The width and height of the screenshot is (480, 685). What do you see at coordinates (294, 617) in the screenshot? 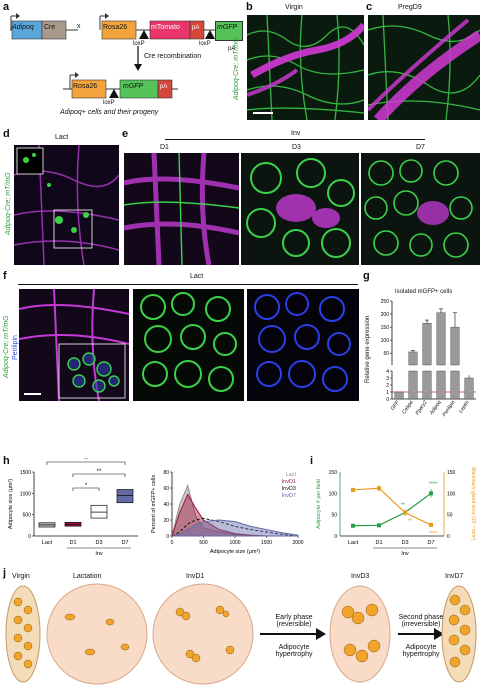
I see `arrow1-label-line1: Early phase` at bounding box center [294, 617].